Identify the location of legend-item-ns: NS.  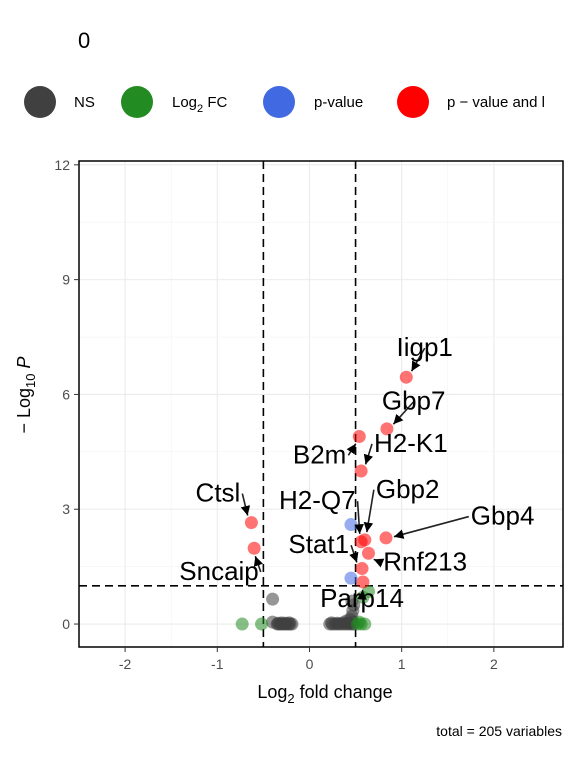
(59, 102).